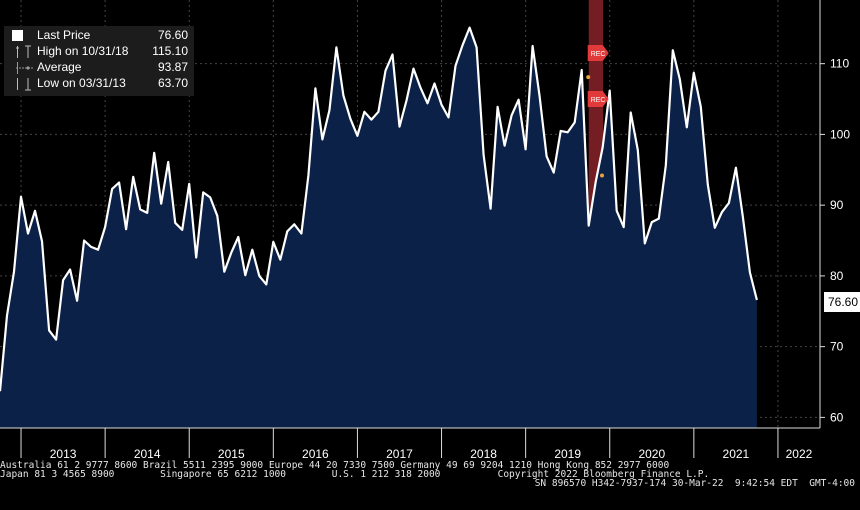  What do you see at coordinates (63, 454) in the screenshot?
I see `x-tick-label-2013: 2013` at bounding box center [63, 454].